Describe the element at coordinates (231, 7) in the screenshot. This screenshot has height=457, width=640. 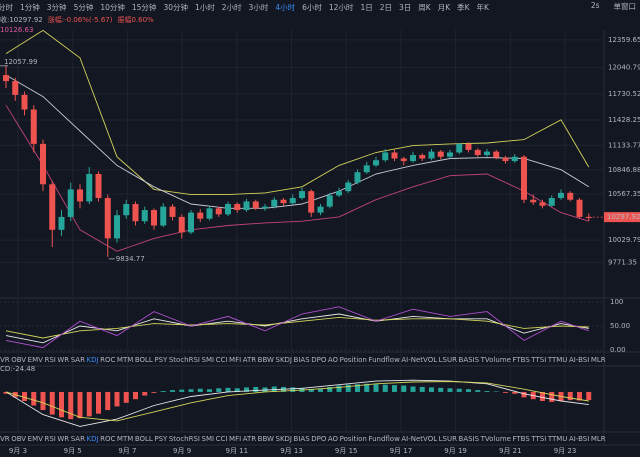
I see `timeframe-tab: 2小时` at that location.